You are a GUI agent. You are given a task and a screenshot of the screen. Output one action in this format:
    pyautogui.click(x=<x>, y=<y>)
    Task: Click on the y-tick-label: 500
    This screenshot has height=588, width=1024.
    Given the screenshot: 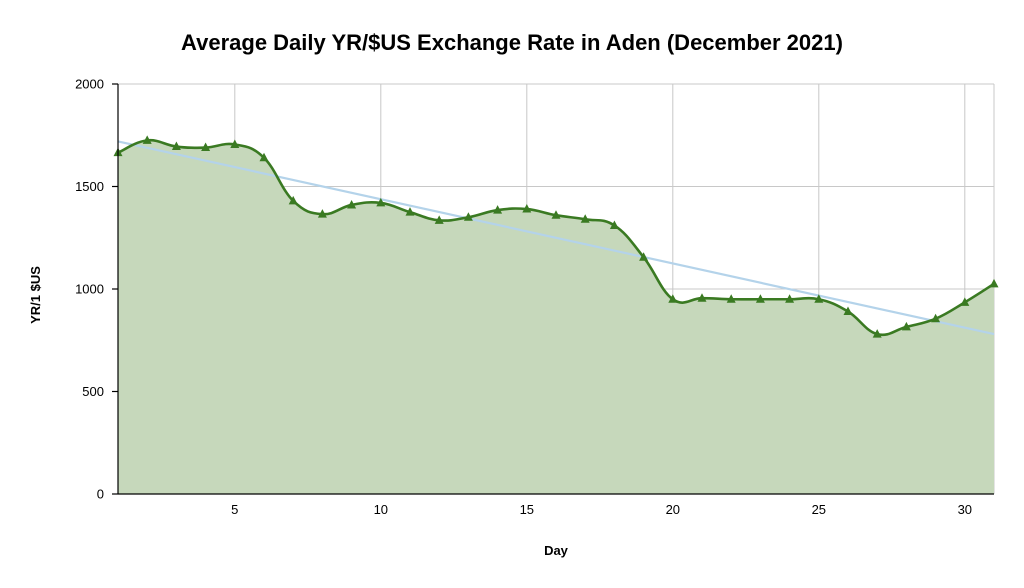 What is the action you would take?
    pyautogui.click(x=93, y=391)
    